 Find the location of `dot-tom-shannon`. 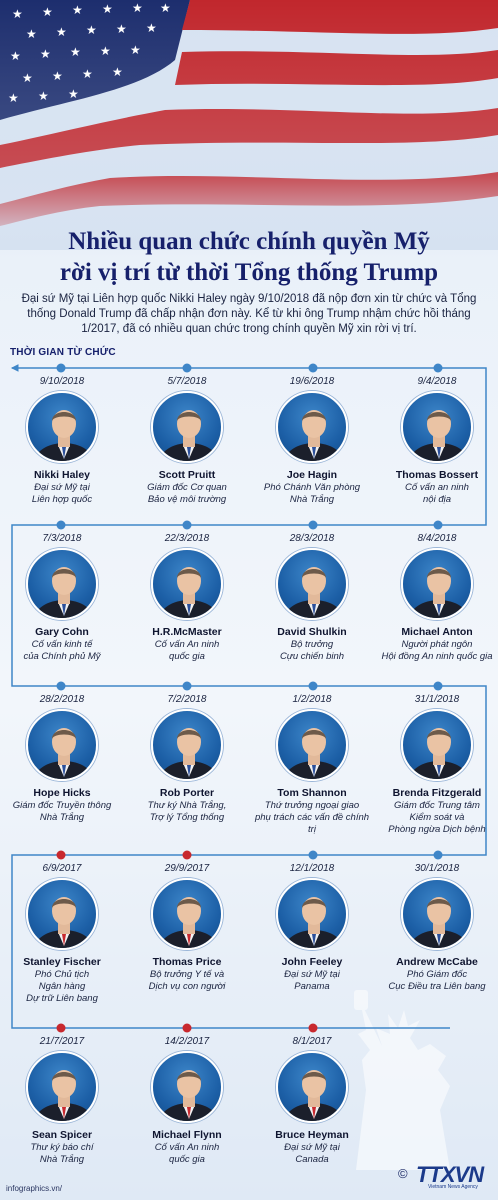

dot-tom-shannon is located at coordinates (313, 686).